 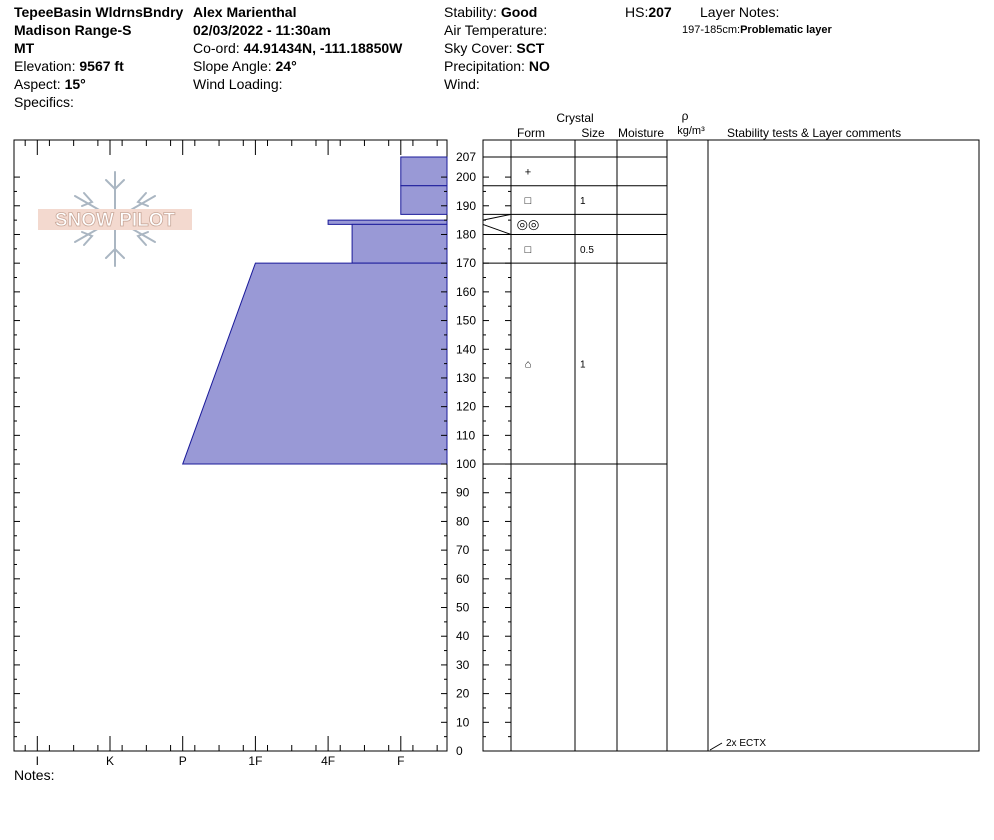 I want to click on layer-note: 197-185cm:Problematic layer, so click(x=757, y=30).